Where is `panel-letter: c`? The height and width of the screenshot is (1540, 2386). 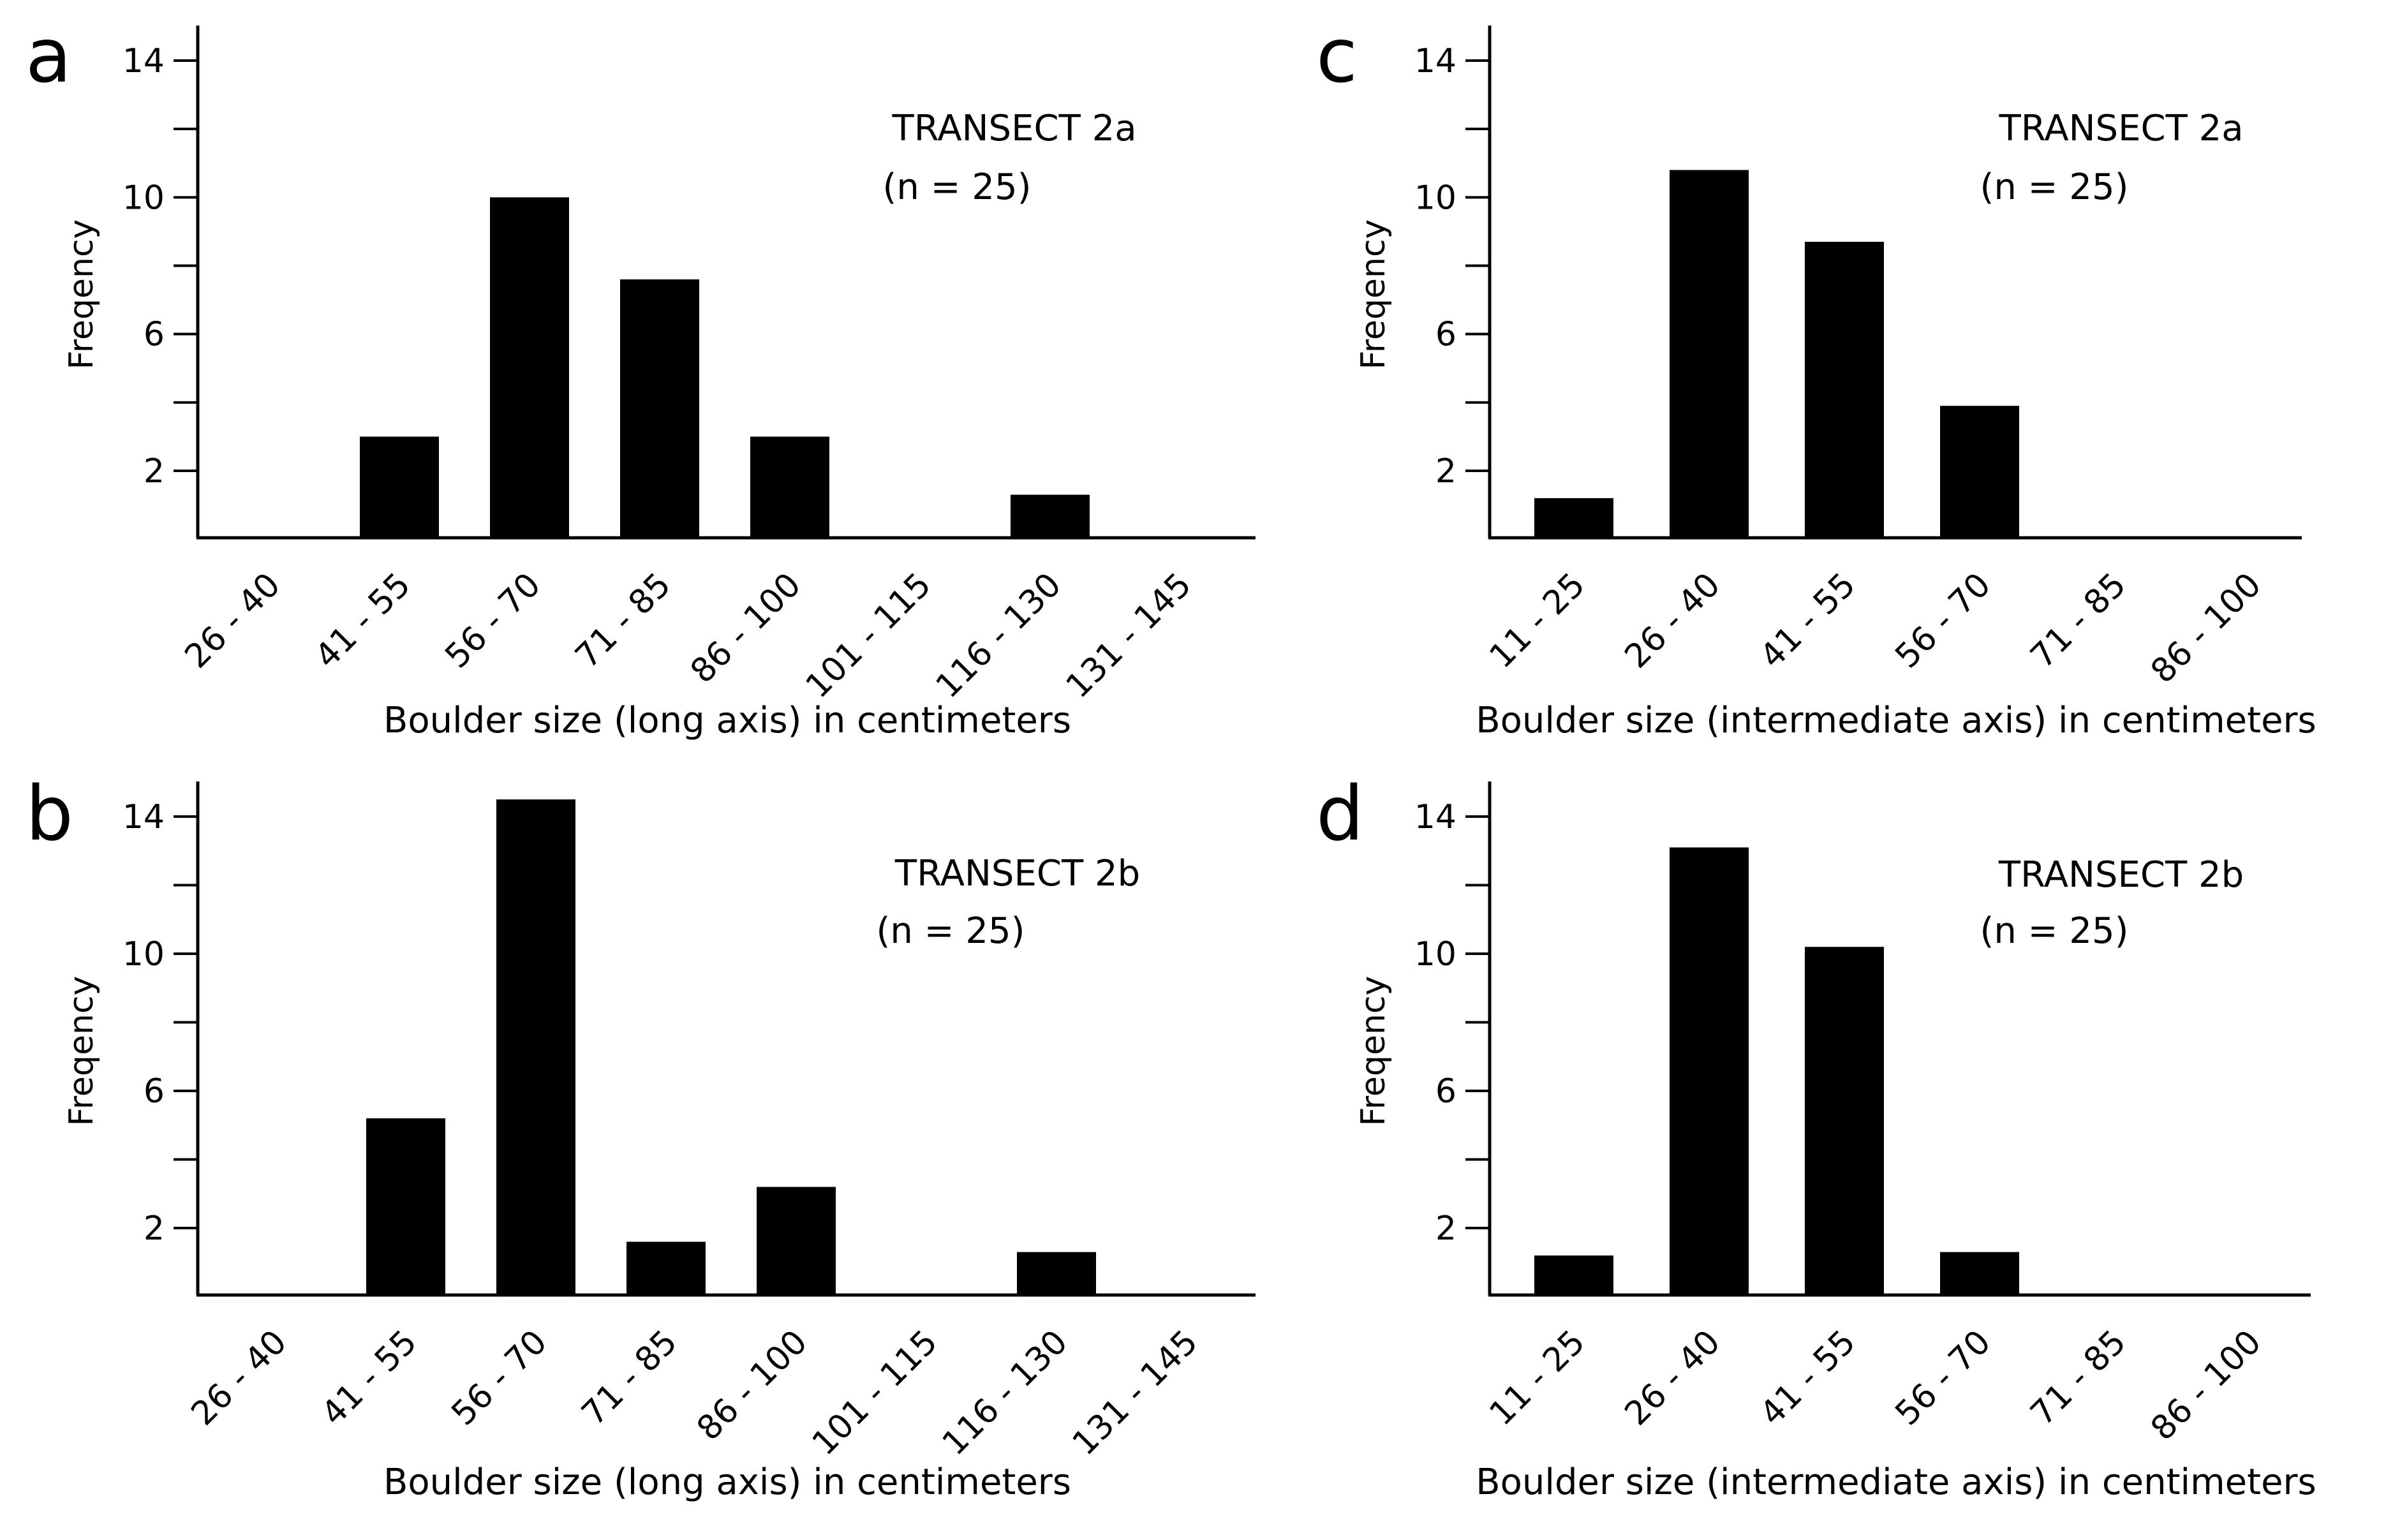
panel-letter: c is located at coordinates (1337, 55).